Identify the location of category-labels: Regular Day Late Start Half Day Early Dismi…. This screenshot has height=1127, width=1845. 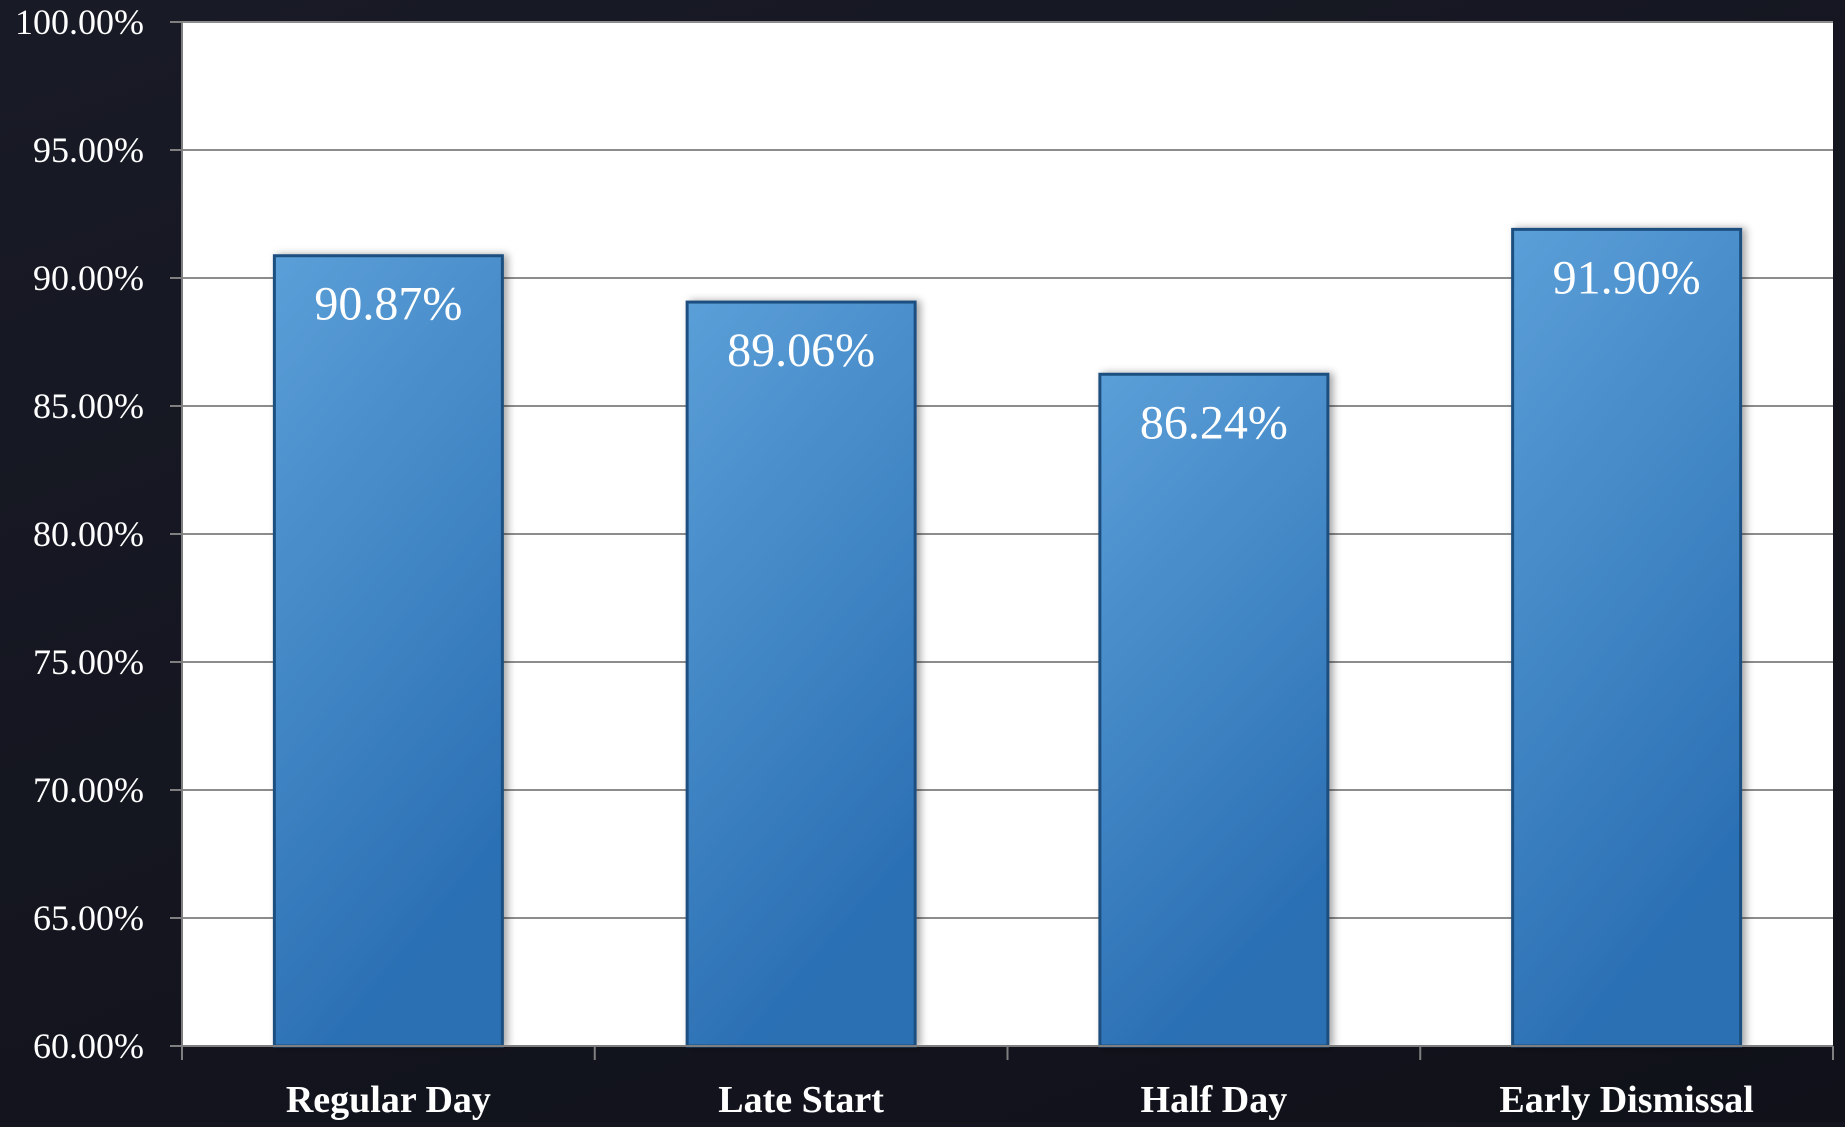
(1020, 1100).